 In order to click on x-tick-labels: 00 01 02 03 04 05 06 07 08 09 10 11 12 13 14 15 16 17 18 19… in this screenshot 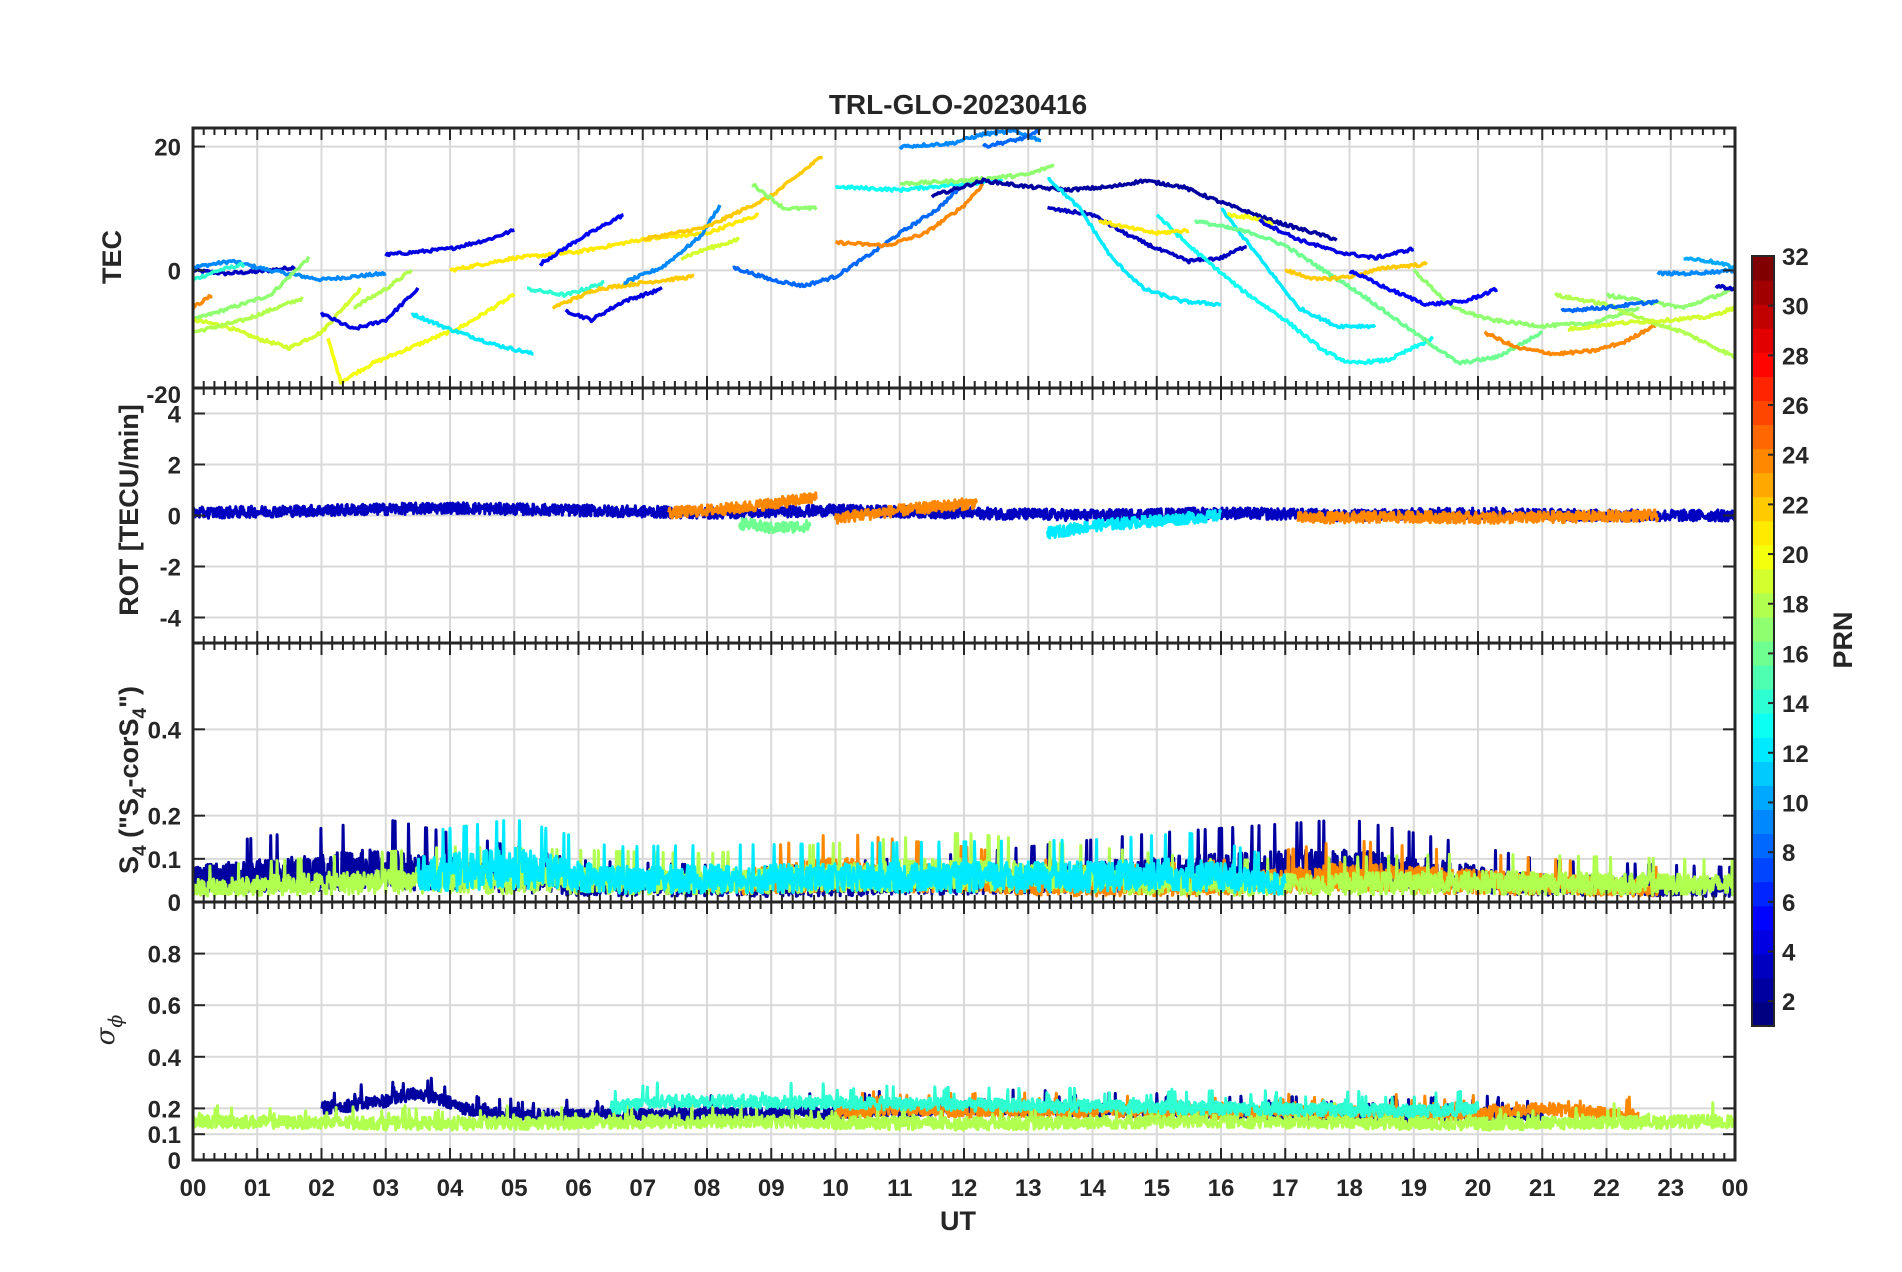, I will do `click(964, 1188)`.